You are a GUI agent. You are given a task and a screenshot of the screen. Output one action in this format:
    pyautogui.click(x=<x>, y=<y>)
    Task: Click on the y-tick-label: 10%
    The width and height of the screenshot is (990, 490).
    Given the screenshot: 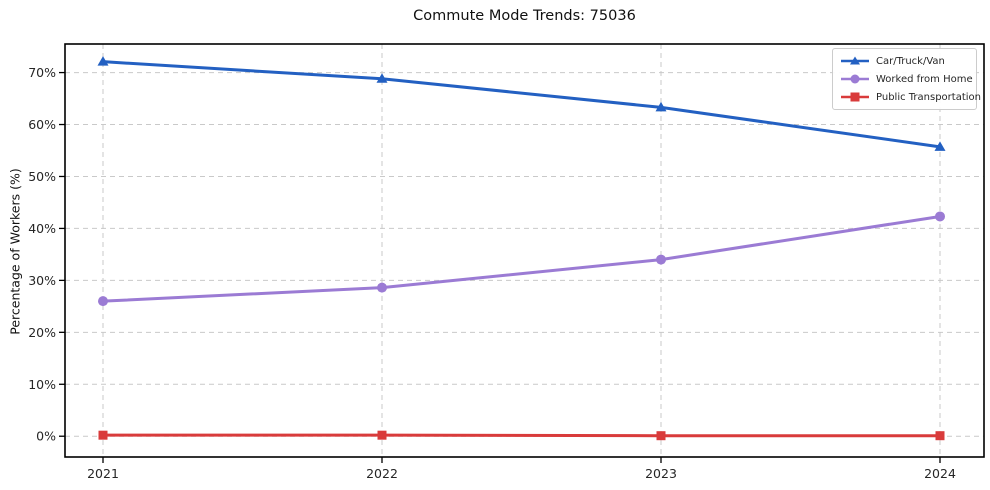 What is the action you would take?
    pyautogui.click(x=42, y=384)
    